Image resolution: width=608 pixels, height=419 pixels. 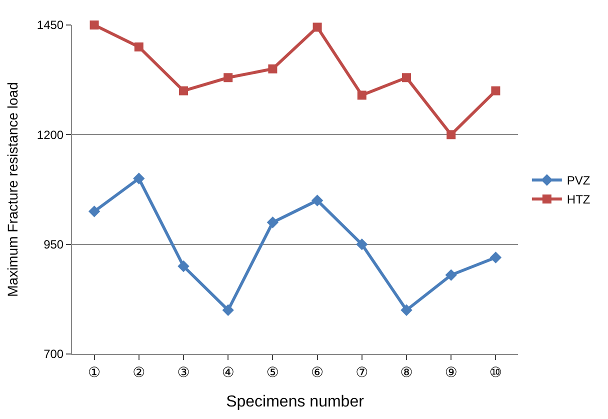 What do you see at coordinates (54, 354) in the screenshot?
I see `y-tick-label: 700` at bounding box center [54, 354].